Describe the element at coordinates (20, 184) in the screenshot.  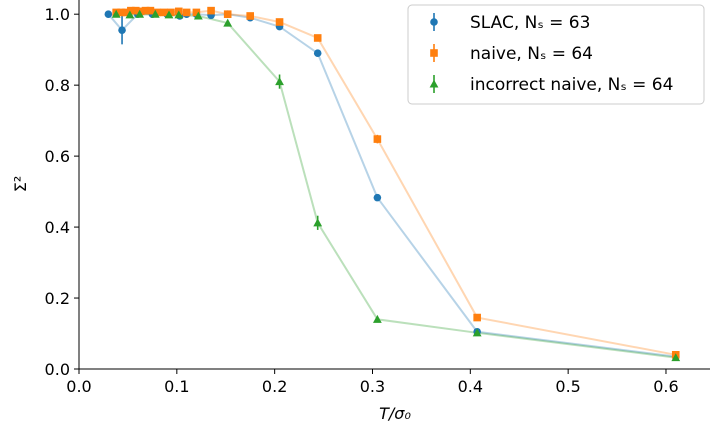
I see `y-axis-title: Σ²` at that location.